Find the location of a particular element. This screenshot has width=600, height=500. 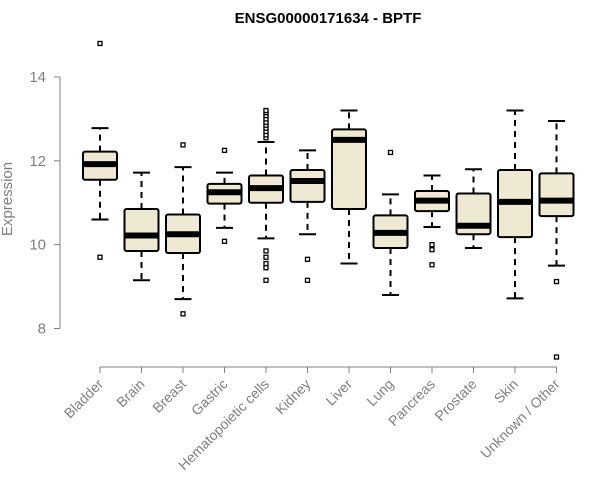

x-tick-label: Liver is located at coordinates (338, 392).